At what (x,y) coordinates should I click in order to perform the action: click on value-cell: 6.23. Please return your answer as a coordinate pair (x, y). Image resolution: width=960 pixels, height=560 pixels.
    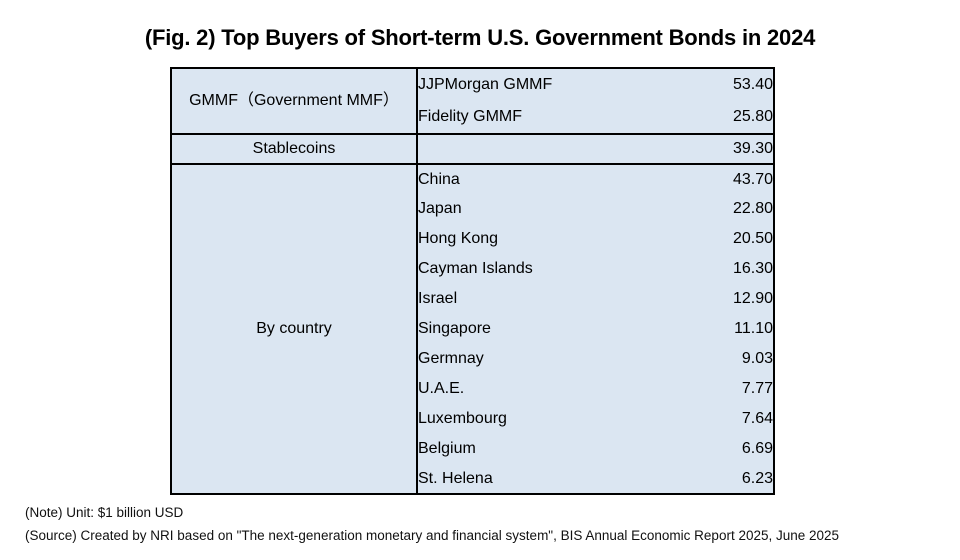
    Looking at the image, I should click on (757, 478).